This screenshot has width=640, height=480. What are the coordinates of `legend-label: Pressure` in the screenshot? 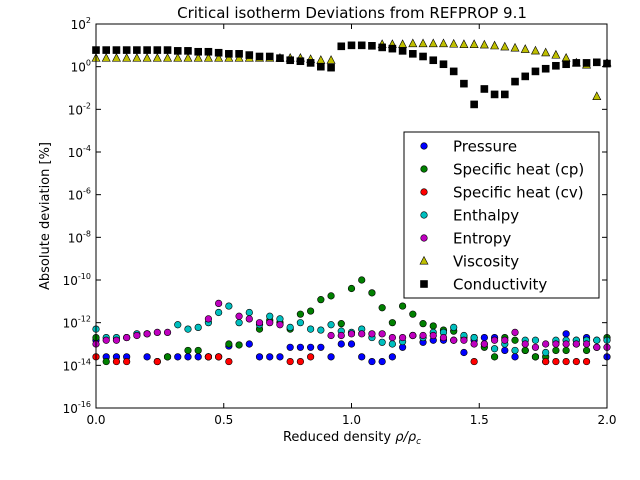 It's located at (485, 147).